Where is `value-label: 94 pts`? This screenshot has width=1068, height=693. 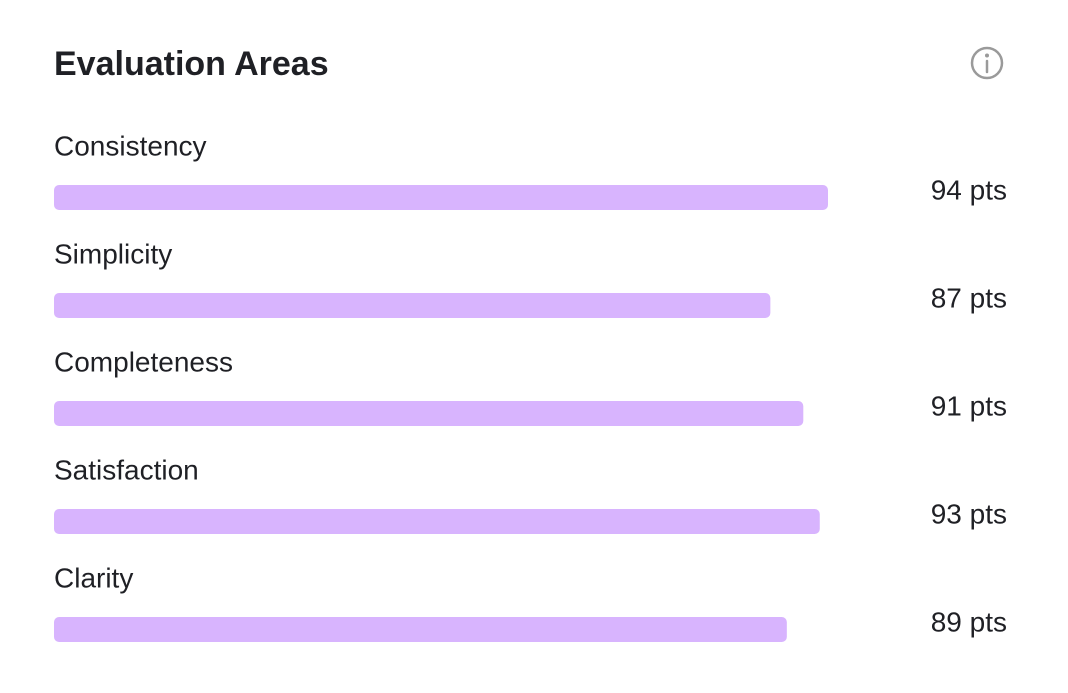
value-label: 94 pts is located at coordinates (969, 189).